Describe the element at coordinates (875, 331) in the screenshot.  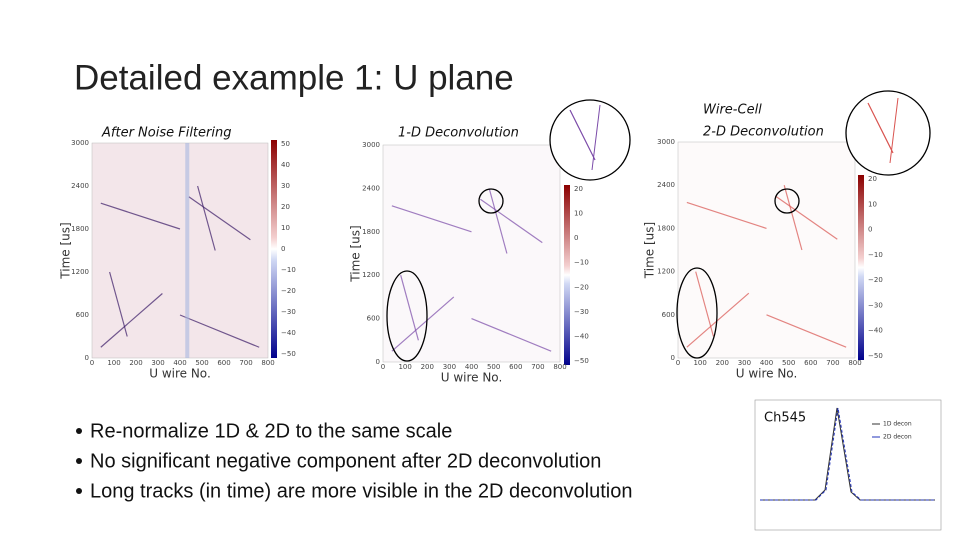
I see `colorbar-tick-label: −40` at that location.